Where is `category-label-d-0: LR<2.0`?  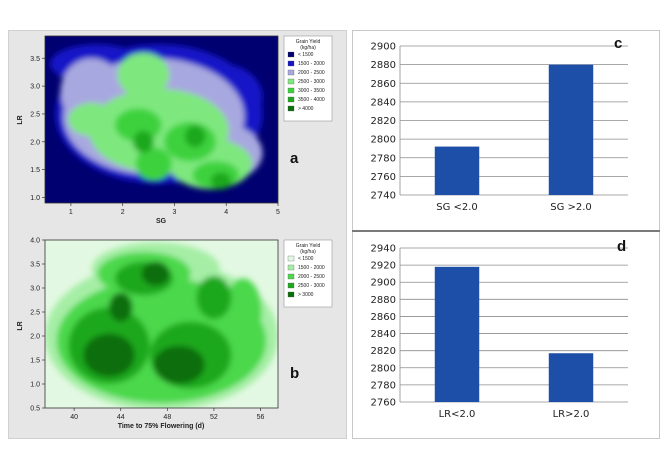 category-label-d-0: LR<2.0 is located at coordinates (457, 414).